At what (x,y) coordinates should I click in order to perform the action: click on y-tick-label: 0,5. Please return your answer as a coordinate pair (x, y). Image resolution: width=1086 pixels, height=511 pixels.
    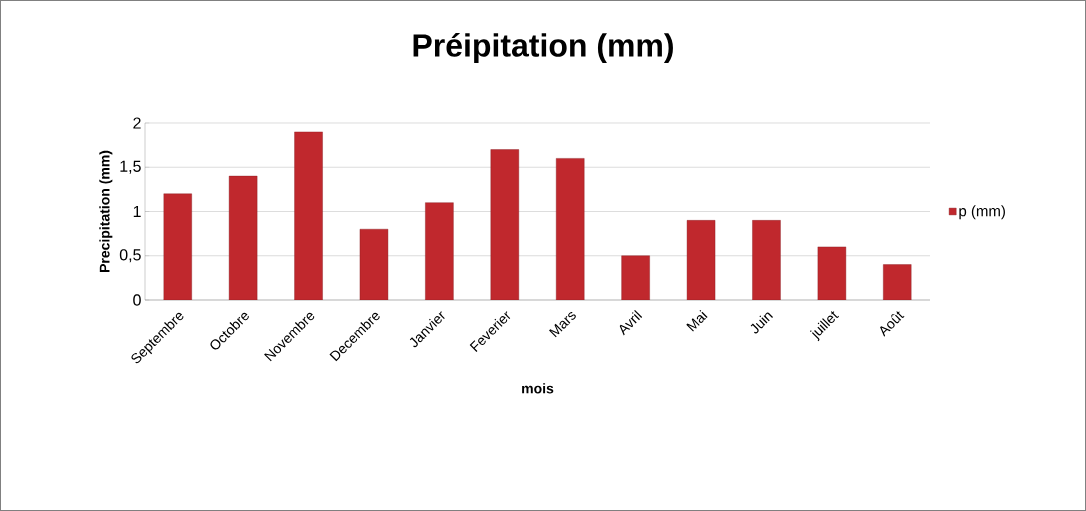
    Looking at the image, I should click on (130, 256).